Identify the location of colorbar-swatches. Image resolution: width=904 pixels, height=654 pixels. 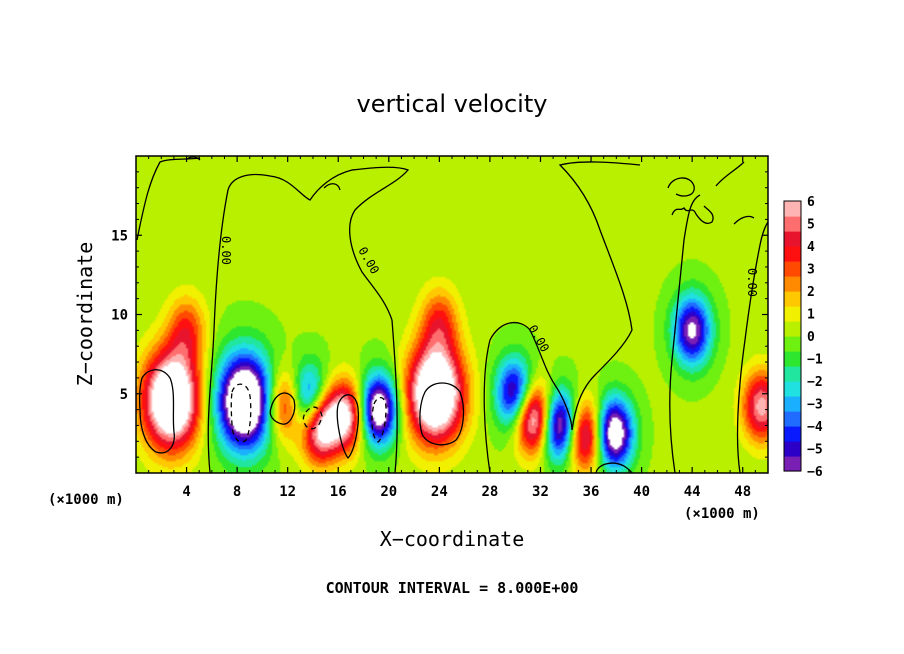
(792, 336).